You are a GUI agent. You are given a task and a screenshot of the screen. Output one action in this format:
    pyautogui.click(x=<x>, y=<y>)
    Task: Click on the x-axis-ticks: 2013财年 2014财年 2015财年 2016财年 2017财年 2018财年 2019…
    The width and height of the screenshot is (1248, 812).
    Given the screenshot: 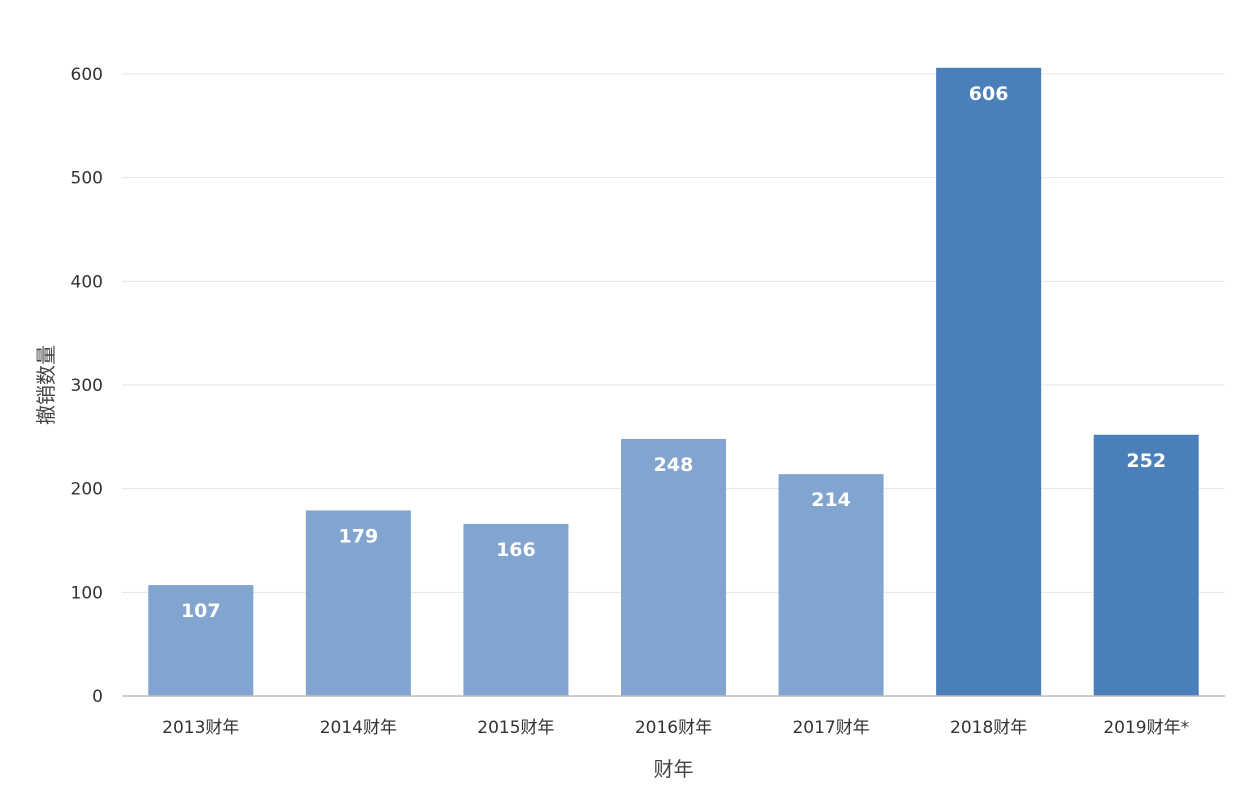 What is the action you would take?
    pyautogui.click(x=675, y=728)
    